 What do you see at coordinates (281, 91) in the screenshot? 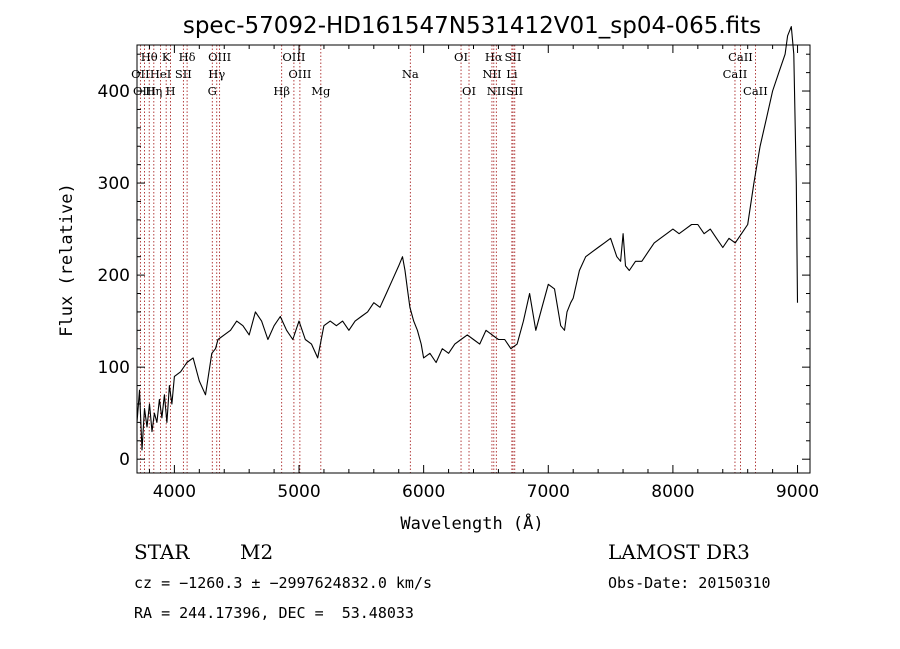
I see `spectral-line-label: Hβ` at bounding box center [281, 91].